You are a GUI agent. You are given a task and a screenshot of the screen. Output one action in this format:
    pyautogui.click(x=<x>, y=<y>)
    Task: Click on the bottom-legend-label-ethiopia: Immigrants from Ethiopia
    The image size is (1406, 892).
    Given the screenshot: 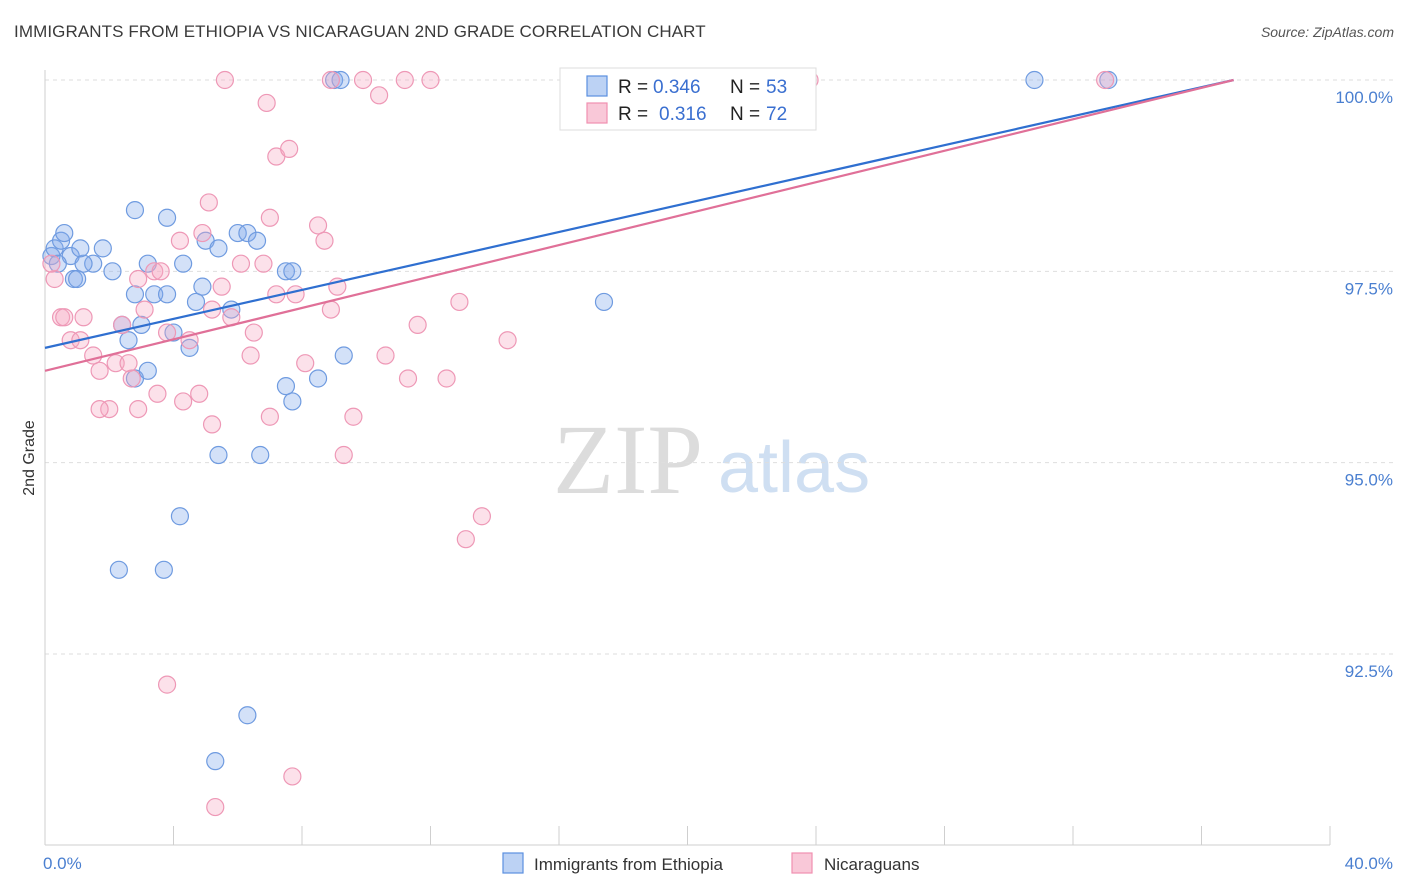 What is the action you would take?
    pyautogui.click(x=628, y=864)
    